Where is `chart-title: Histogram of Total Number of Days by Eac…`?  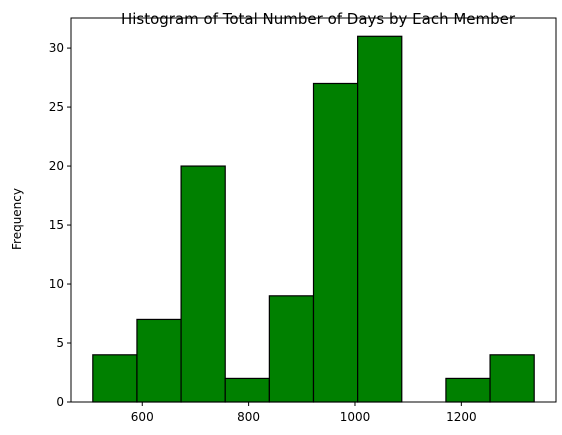
chart-title: Histogram of Total Number of Days by Eac… is located at coordinates (318, 19).